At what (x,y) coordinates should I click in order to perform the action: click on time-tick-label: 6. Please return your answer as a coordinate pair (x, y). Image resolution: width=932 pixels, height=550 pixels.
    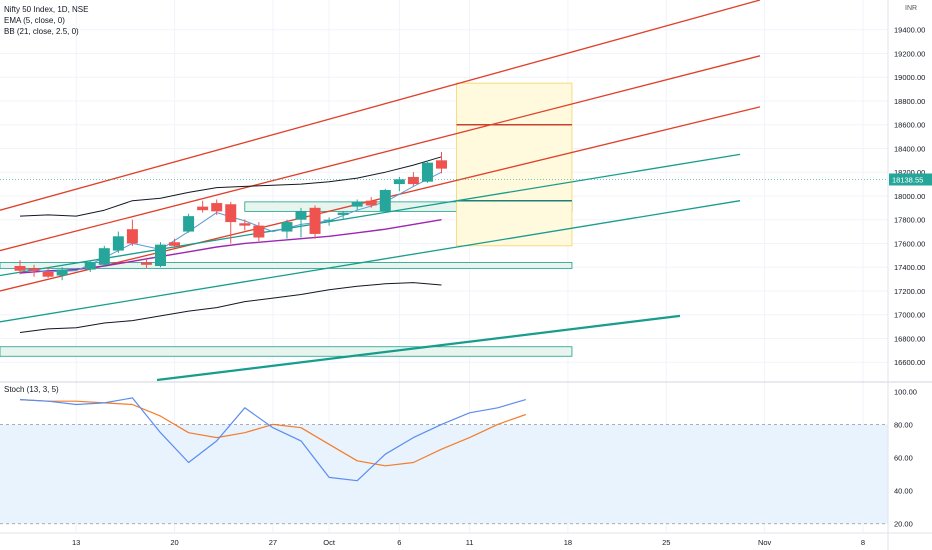
    Looking at the image, I should click on (399, 542).